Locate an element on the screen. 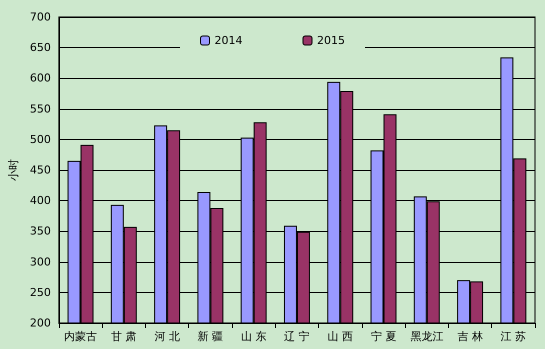 The height and width of the screenshot is (349, 545). y-tick-label: 400 is located at coordinates (40, 201).